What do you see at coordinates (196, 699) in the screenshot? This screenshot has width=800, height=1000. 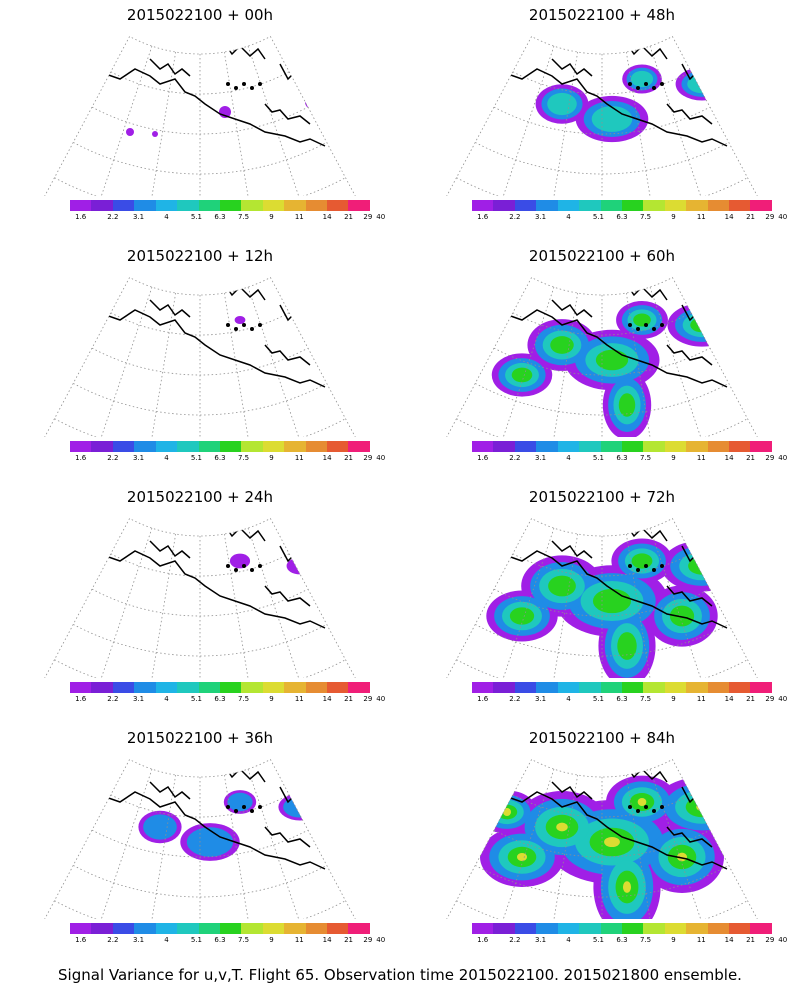 I see `colorbar-tick-label: 5.1` at bounding box center [196, 699].